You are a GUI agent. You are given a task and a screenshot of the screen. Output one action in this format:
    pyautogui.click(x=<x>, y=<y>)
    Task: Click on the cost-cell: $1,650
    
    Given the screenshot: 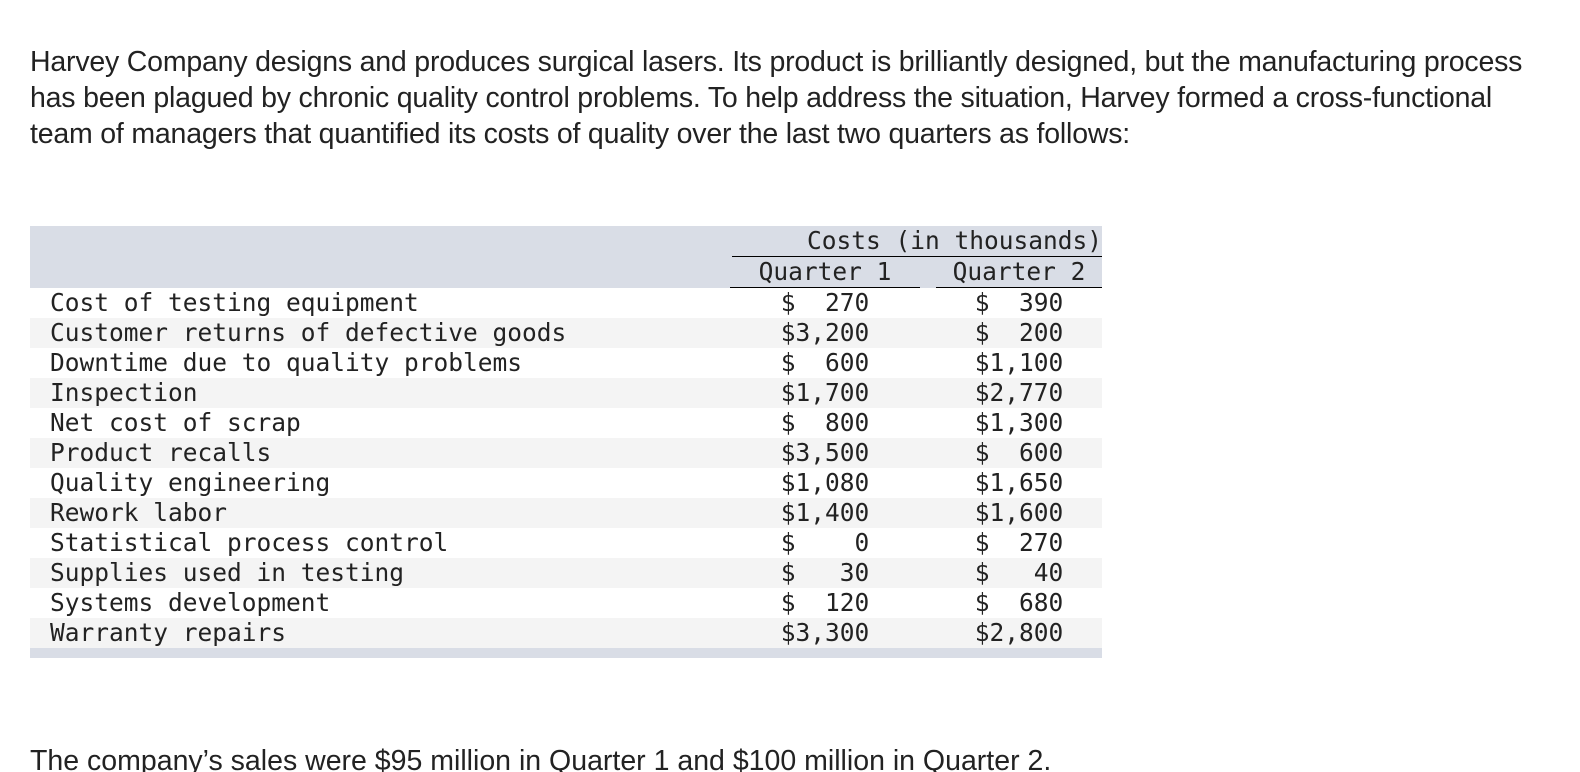 What is the action you would take?
    pyautogui.click(x=1019, y=482)
    